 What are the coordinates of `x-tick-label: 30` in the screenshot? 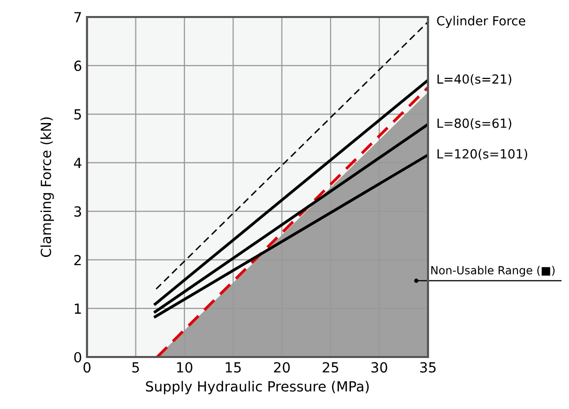 It's located at (380, 367).